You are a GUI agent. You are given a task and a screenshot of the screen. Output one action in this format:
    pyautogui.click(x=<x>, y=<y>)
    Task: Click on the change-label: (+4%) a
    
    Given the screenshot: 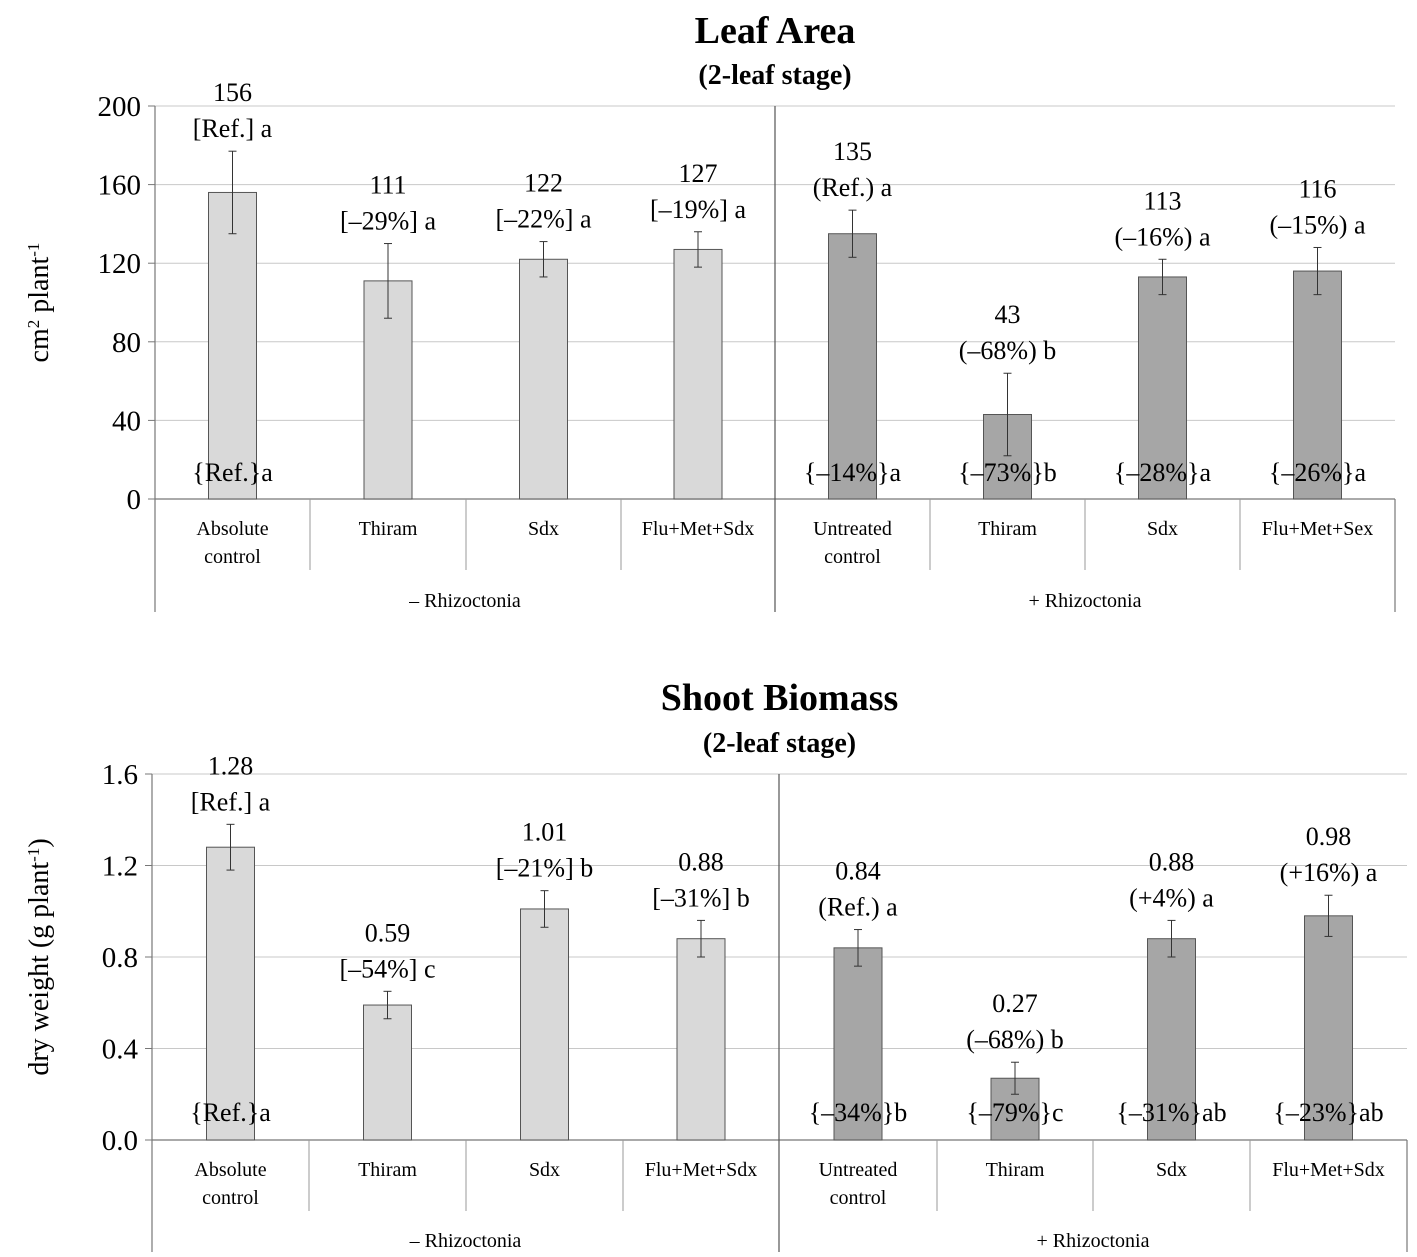 What is the action you would take?
    pyautogui.click(x=1171, y=897)
    